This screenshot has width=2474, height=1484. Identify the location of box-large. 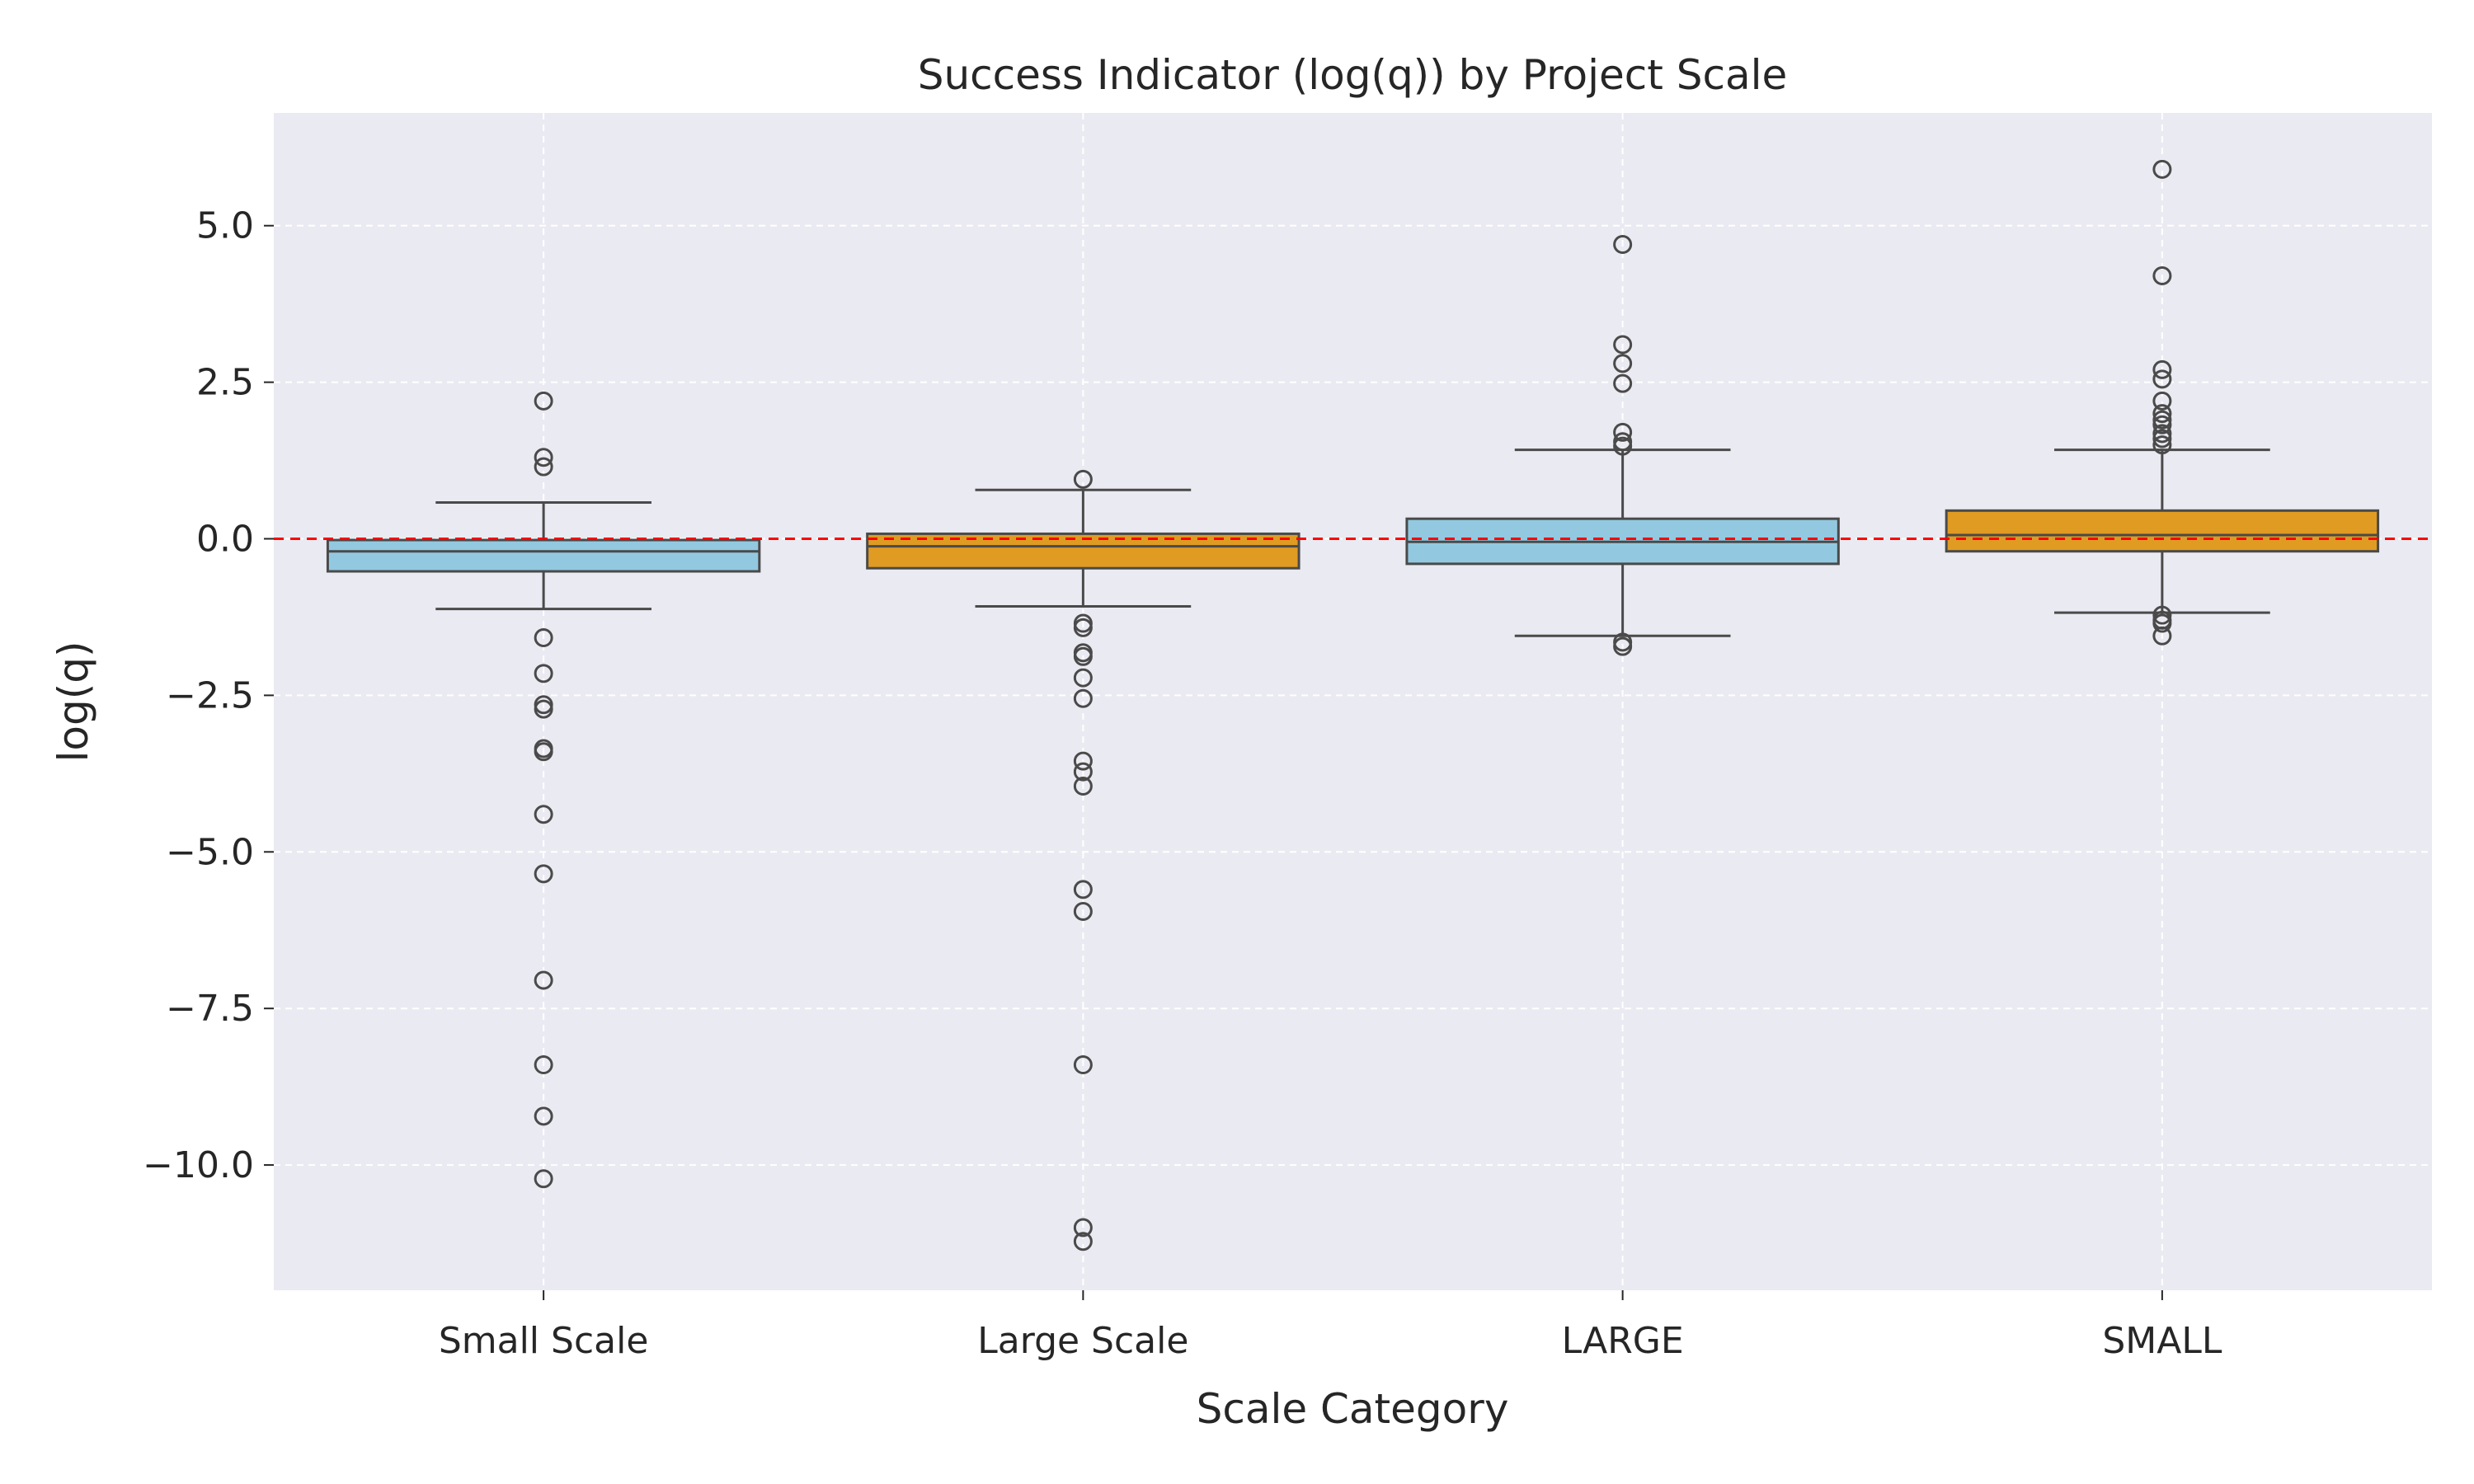
(1622, 445).